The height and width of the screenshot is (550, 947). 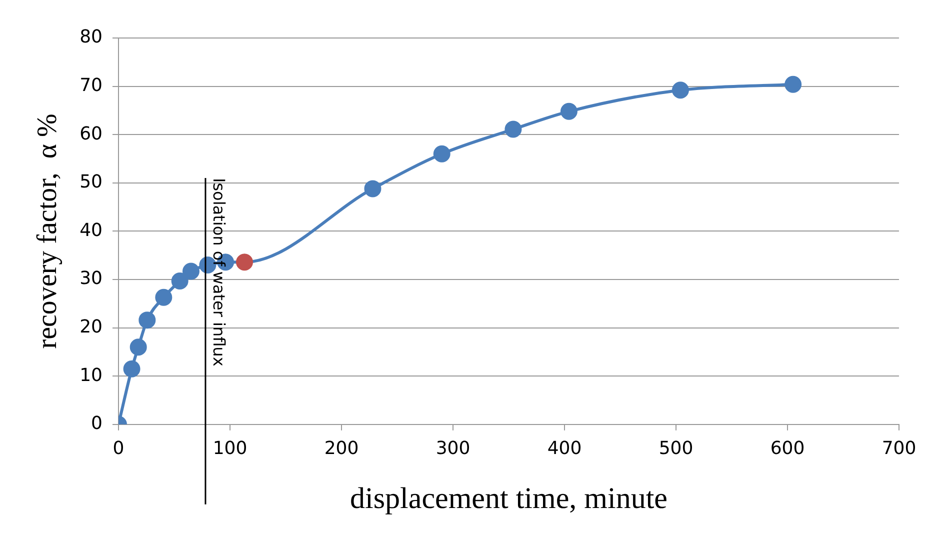 What do you see at coordinates (509, 498) in the screenshot?
I see `x-axis-title: displacement time, minute` at bounding box center [509, 498].